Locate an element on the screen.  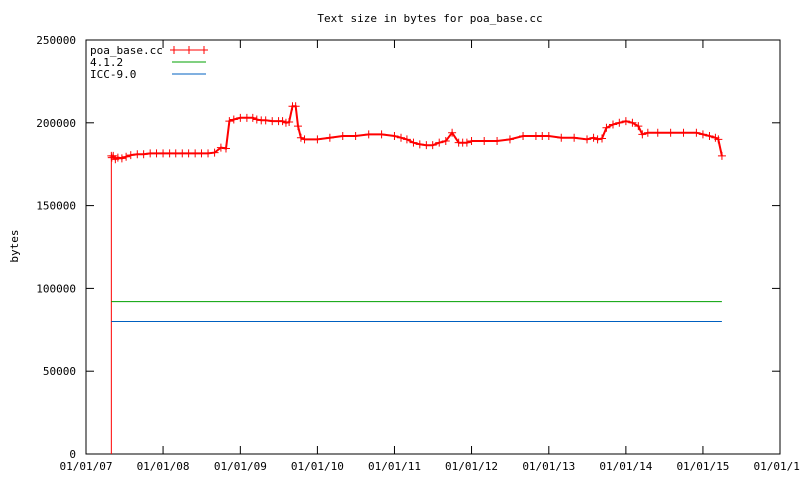
y-tick-label: 0 is located at coordinates (72, 454).